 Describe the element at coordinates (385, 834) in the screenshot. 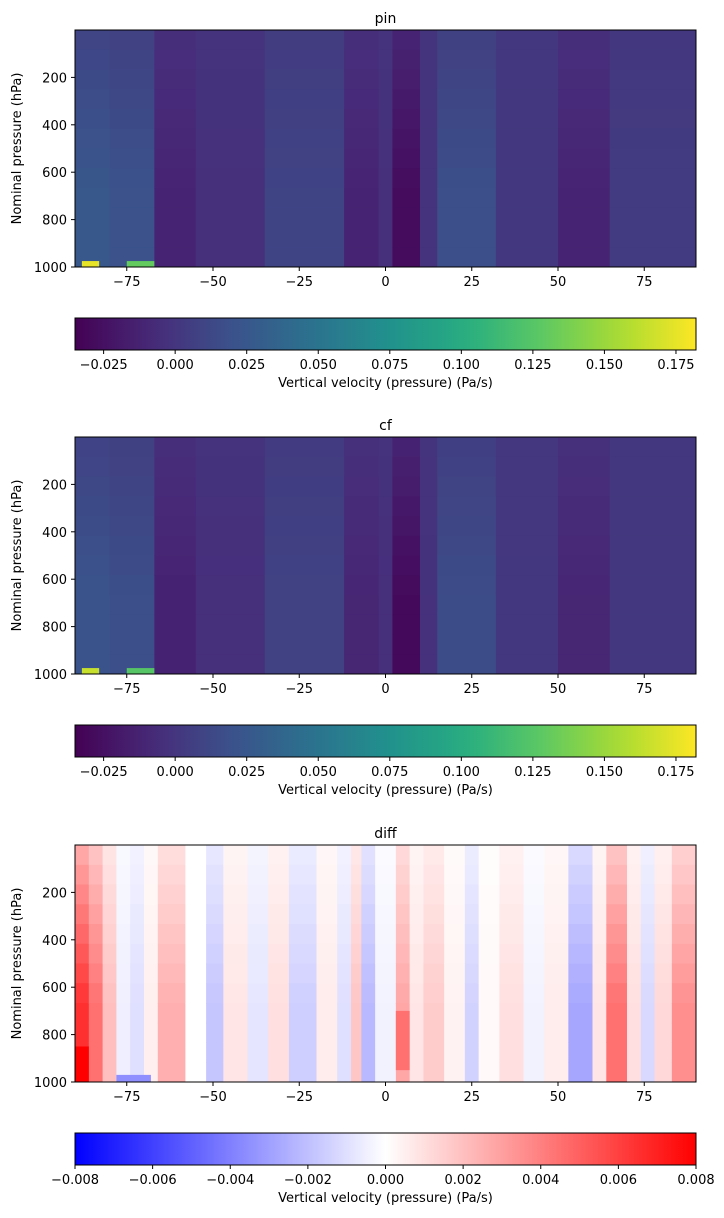

I see `panel-title: diff` at that location.